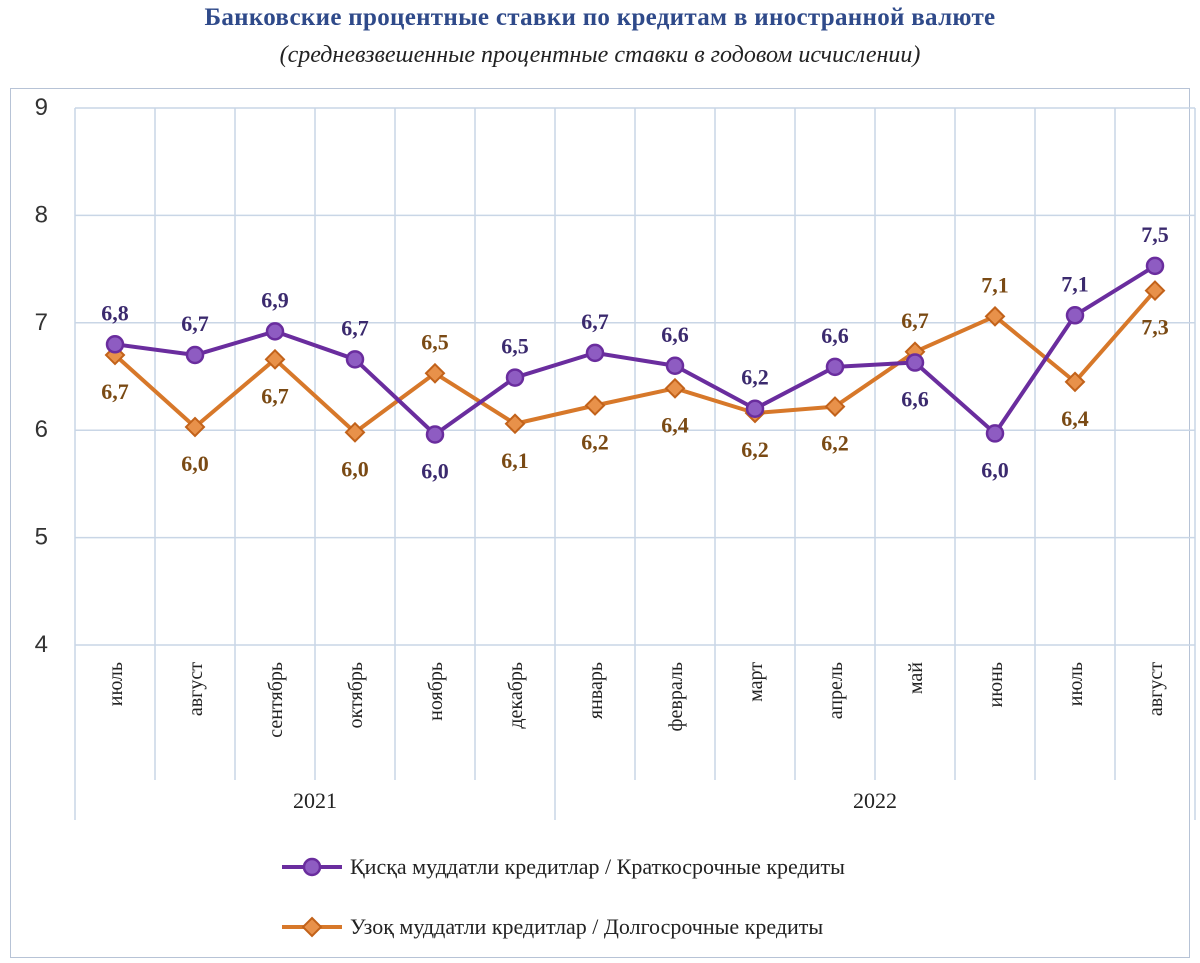 The height and width of the screenshot is (963, 1200). What do you see at coordinates (676, 696) in the screenshot?
I see `x-tick-label: февраль` at bounding box center [676, 696].